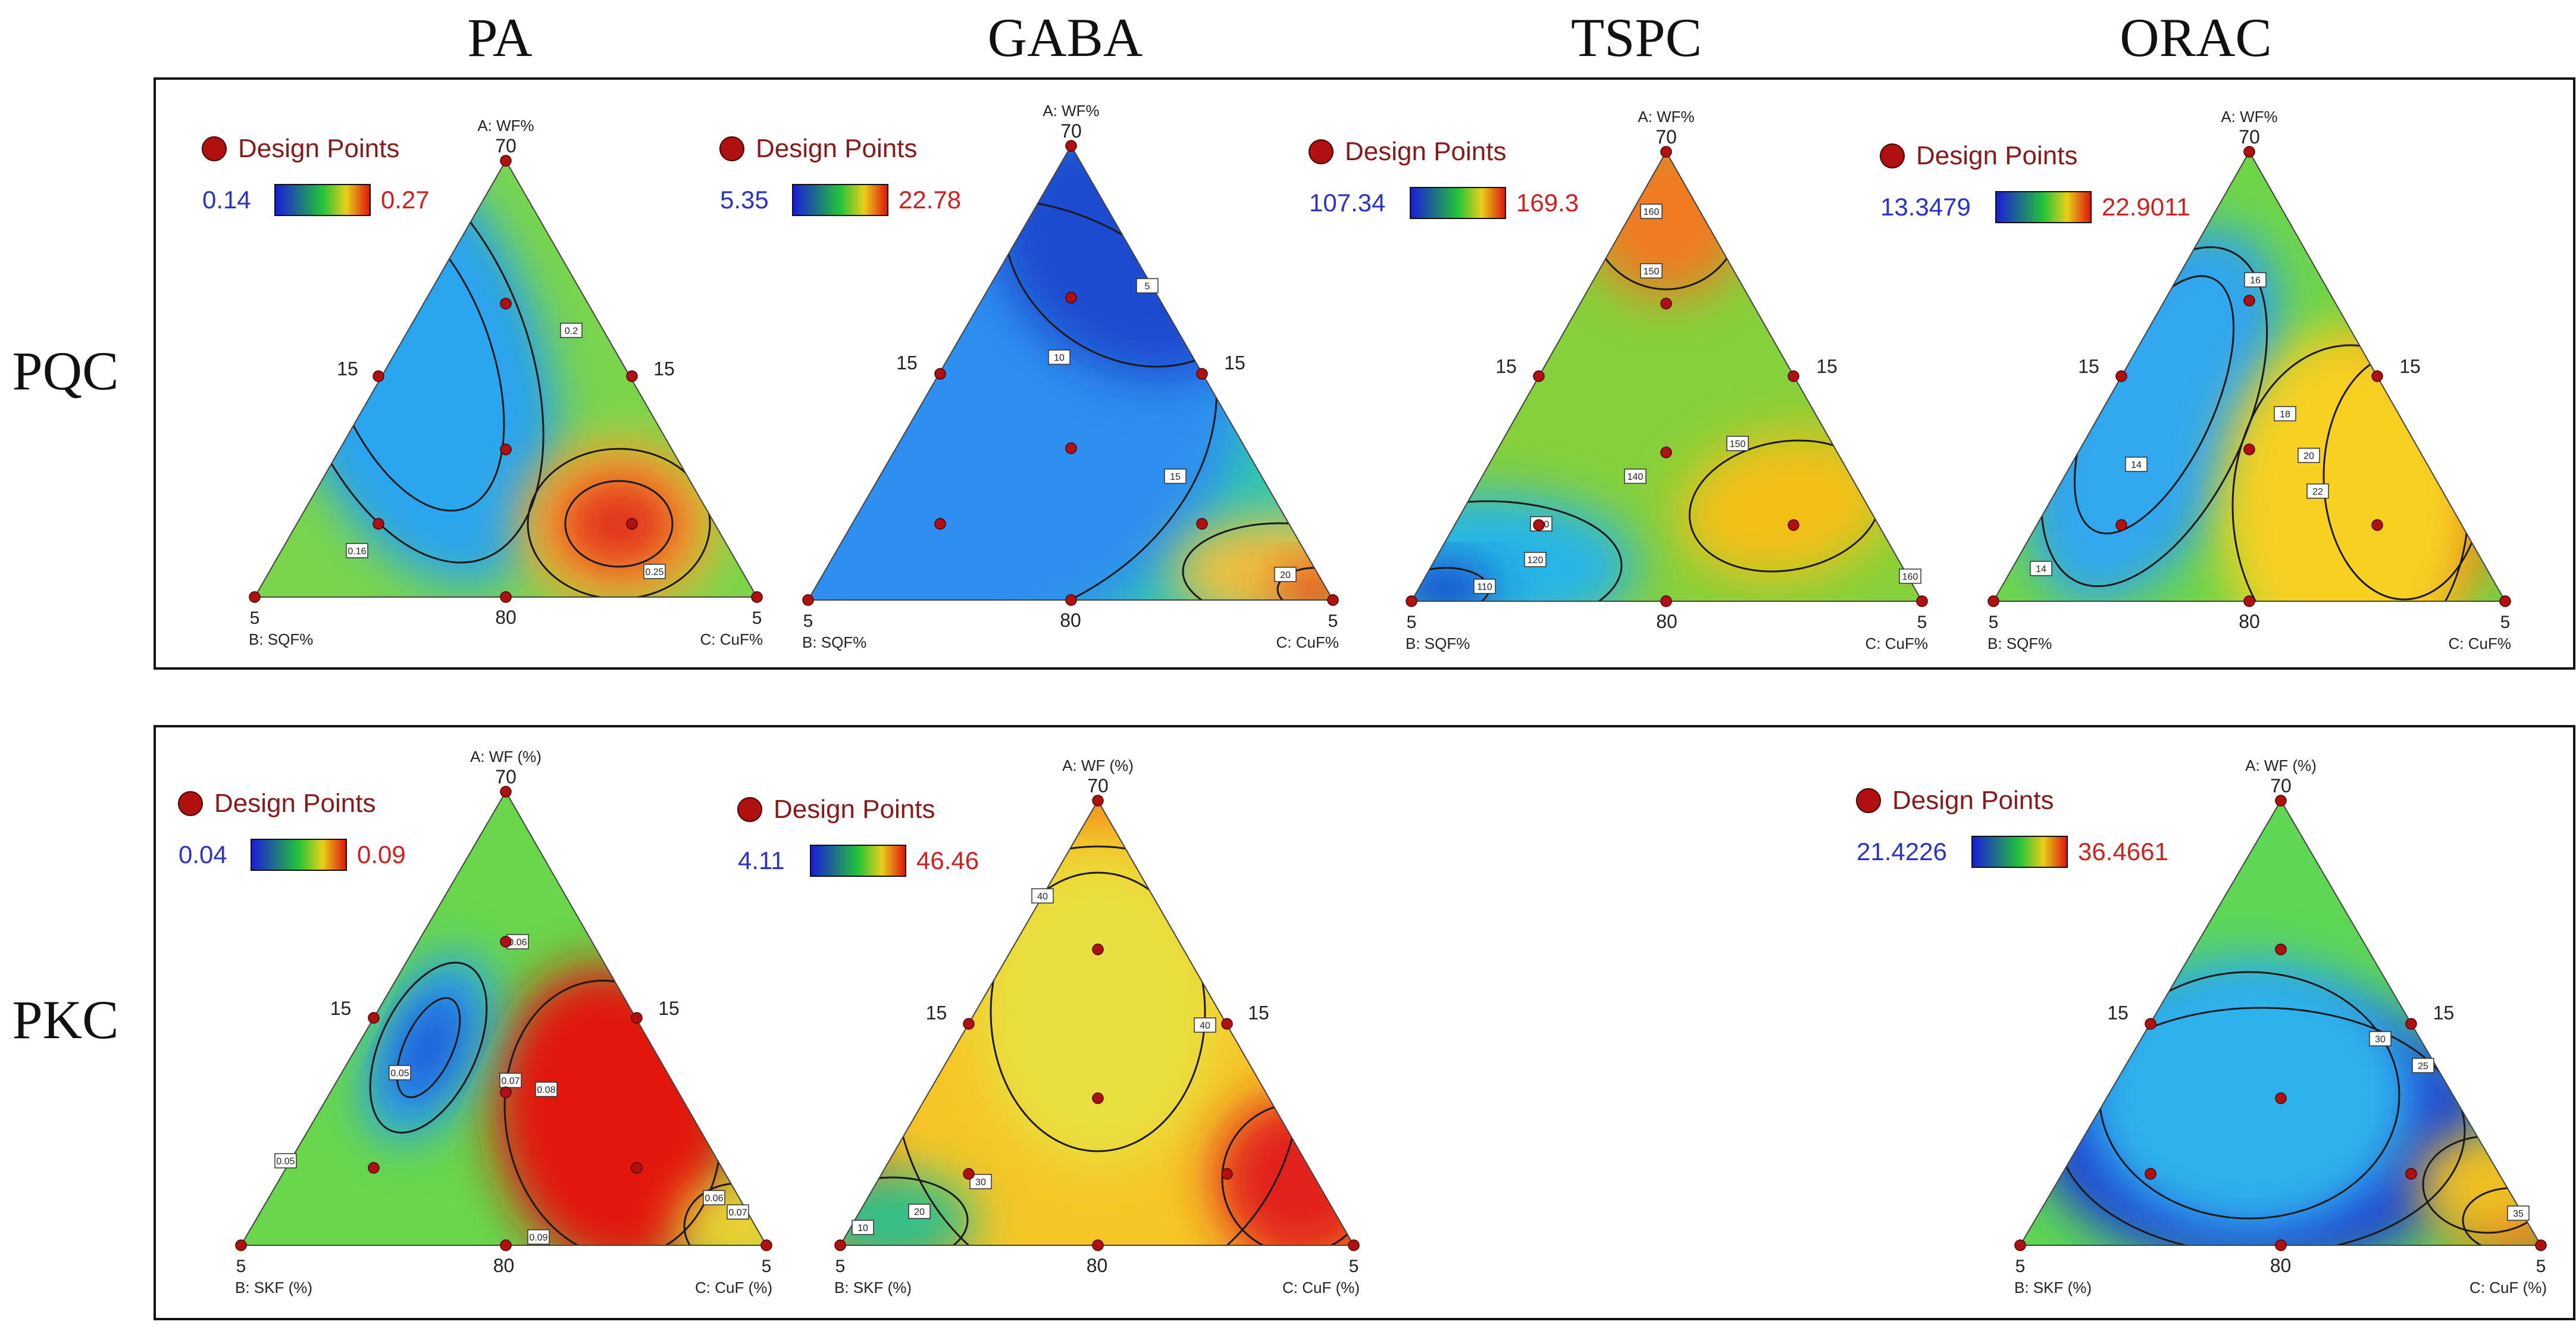 This screenshot has height=1331, width=2576. Describe the element at coordinates (2380, 1040) in the screenshot. I see `contour-label: 30` at that location.